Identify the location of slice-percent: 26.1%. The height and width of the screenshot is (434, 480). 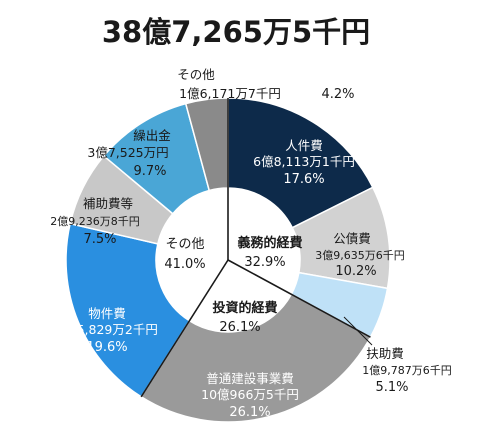
(249, 412).